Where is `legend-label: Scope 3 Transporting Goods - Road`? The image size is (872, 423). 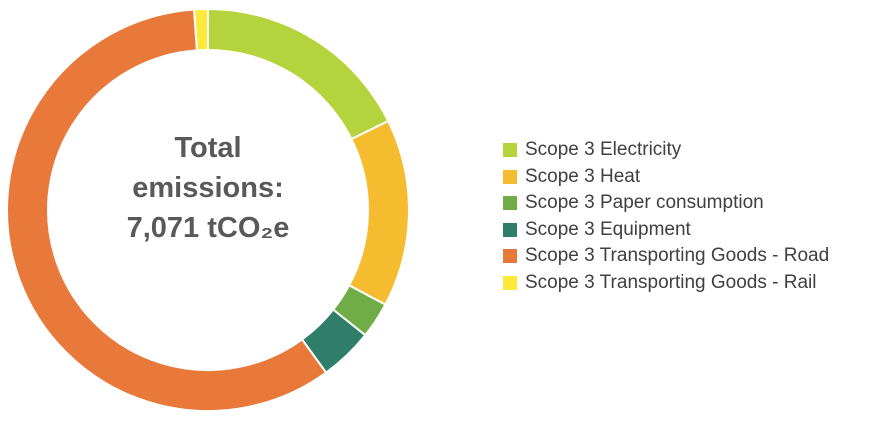 legend-label: Scope 3 Transporting Goods - Road is located at coordinates (677, 256).